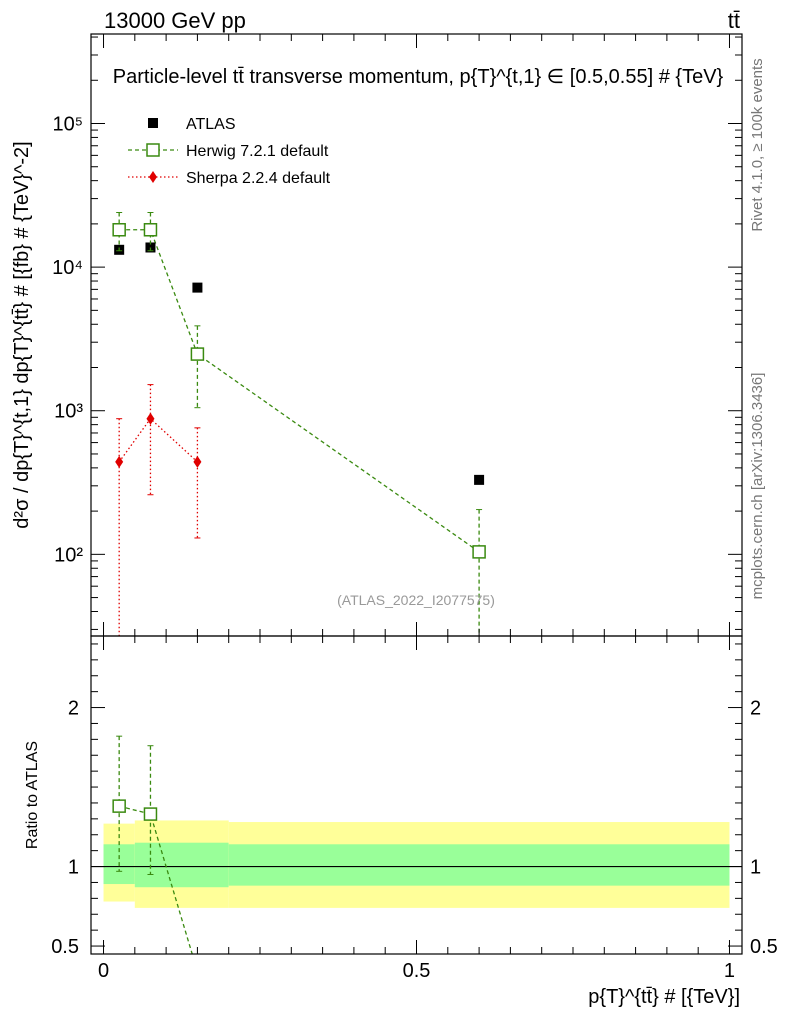 The image size is (786, 1024). I want to click on ratio-herwig-line, so click(156, 879).